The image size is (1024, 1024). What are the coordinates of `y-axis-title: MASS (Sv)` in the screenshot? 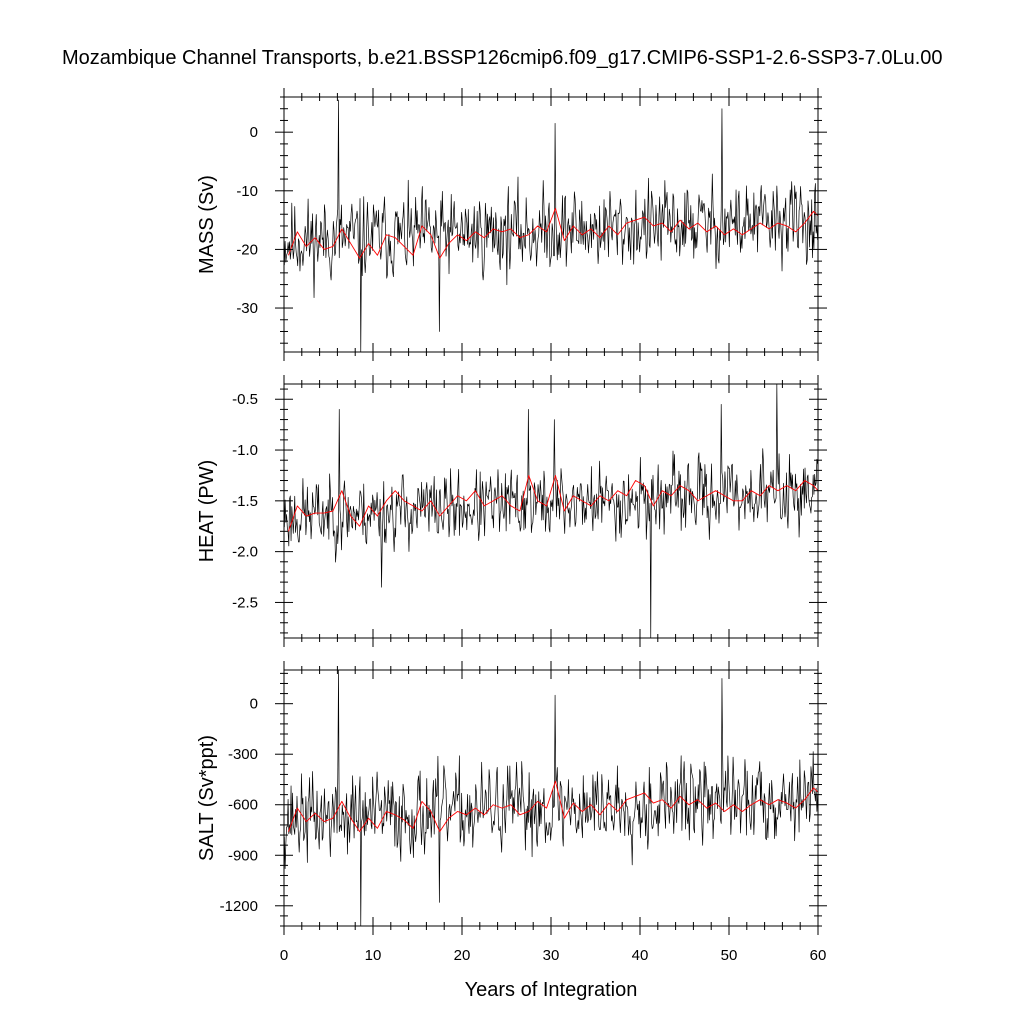 It's located at (207, 224).